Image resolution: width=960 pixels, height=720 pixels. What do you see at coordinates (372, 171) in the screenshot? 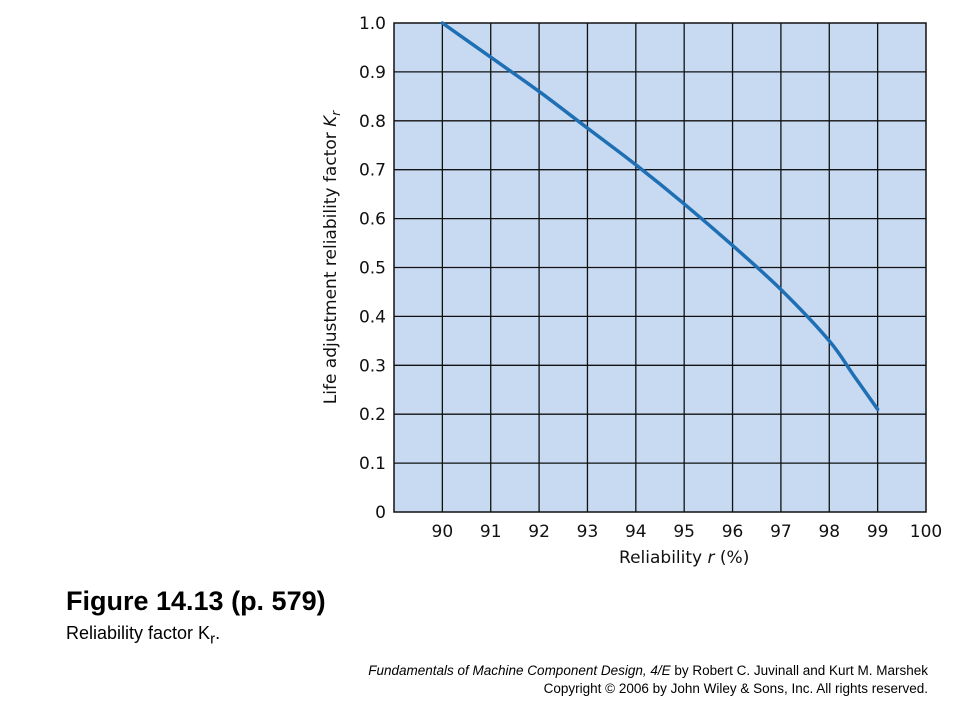
I see `y-tick-label: 0.7` at bounding box center [372, 171].